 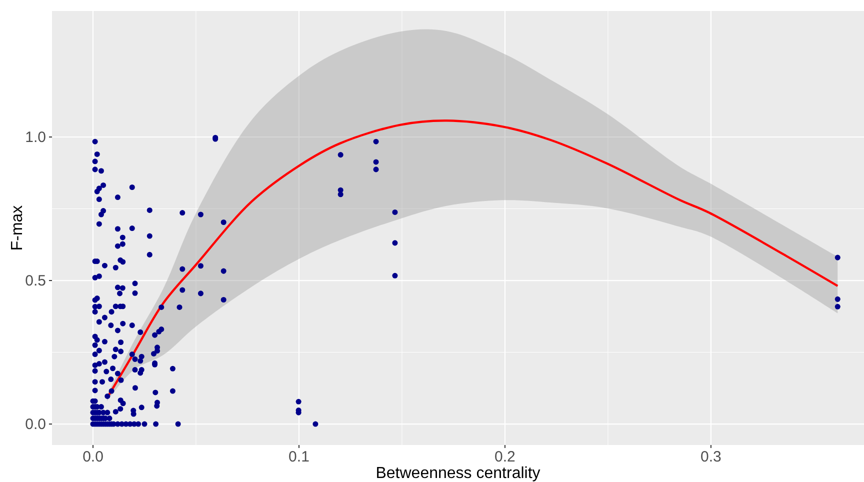 What do you see at coordinates (35, 137) in the screenshot?
I see `y-tick-label: 1.0` at bounding box center [35, 137].